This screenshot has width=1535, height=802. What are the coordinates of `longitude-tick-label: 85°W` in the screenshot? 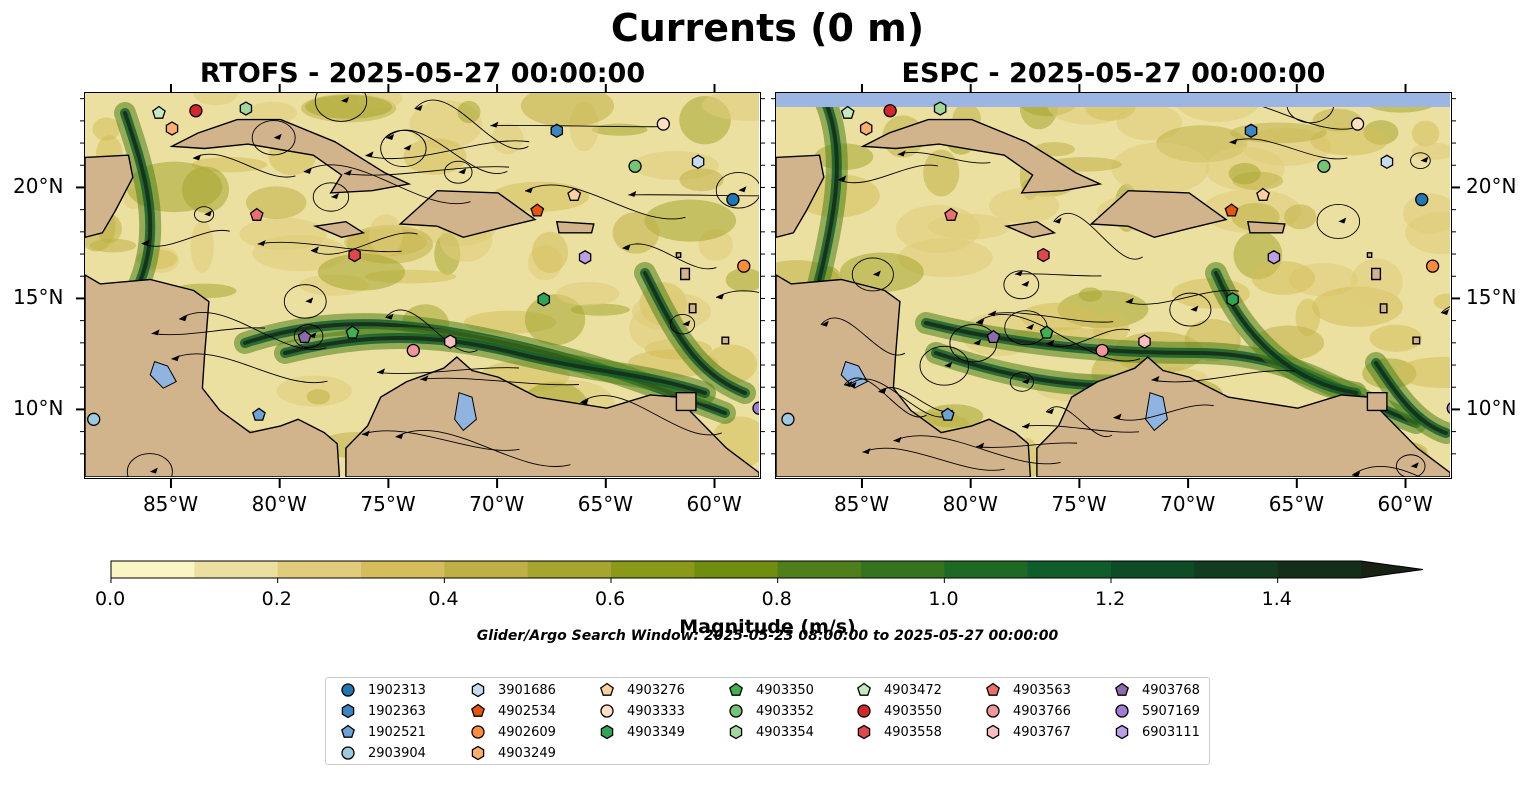 It's located at (170, 504).